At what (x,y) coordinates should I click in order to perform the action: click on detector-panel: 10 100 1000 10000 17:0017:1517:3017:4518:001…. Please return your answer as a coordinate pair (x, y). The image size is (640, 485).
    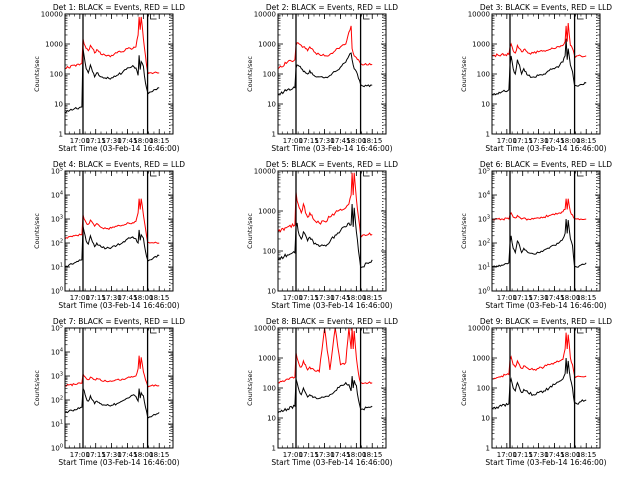
    Looking at the image, I should click on (322, 235).